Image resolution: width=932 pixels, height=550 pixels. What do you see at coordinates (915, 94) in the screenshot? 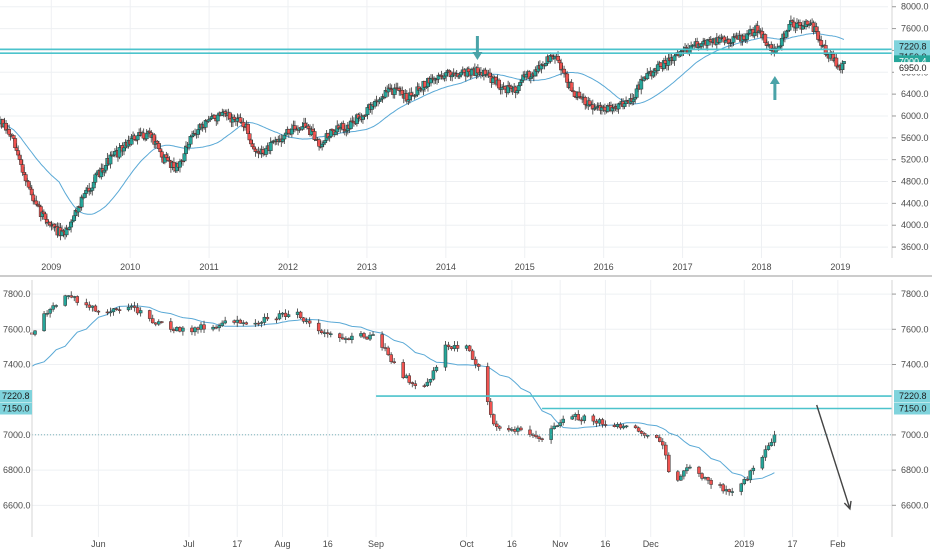
I see `y-tick-label: 6400.0` at bounding box center [915, 94].